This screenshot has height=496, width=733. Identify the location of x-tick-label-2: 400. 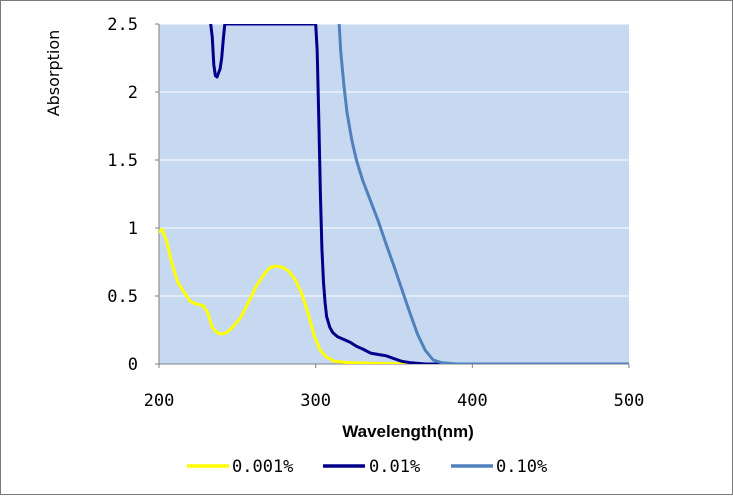
(472, 401).